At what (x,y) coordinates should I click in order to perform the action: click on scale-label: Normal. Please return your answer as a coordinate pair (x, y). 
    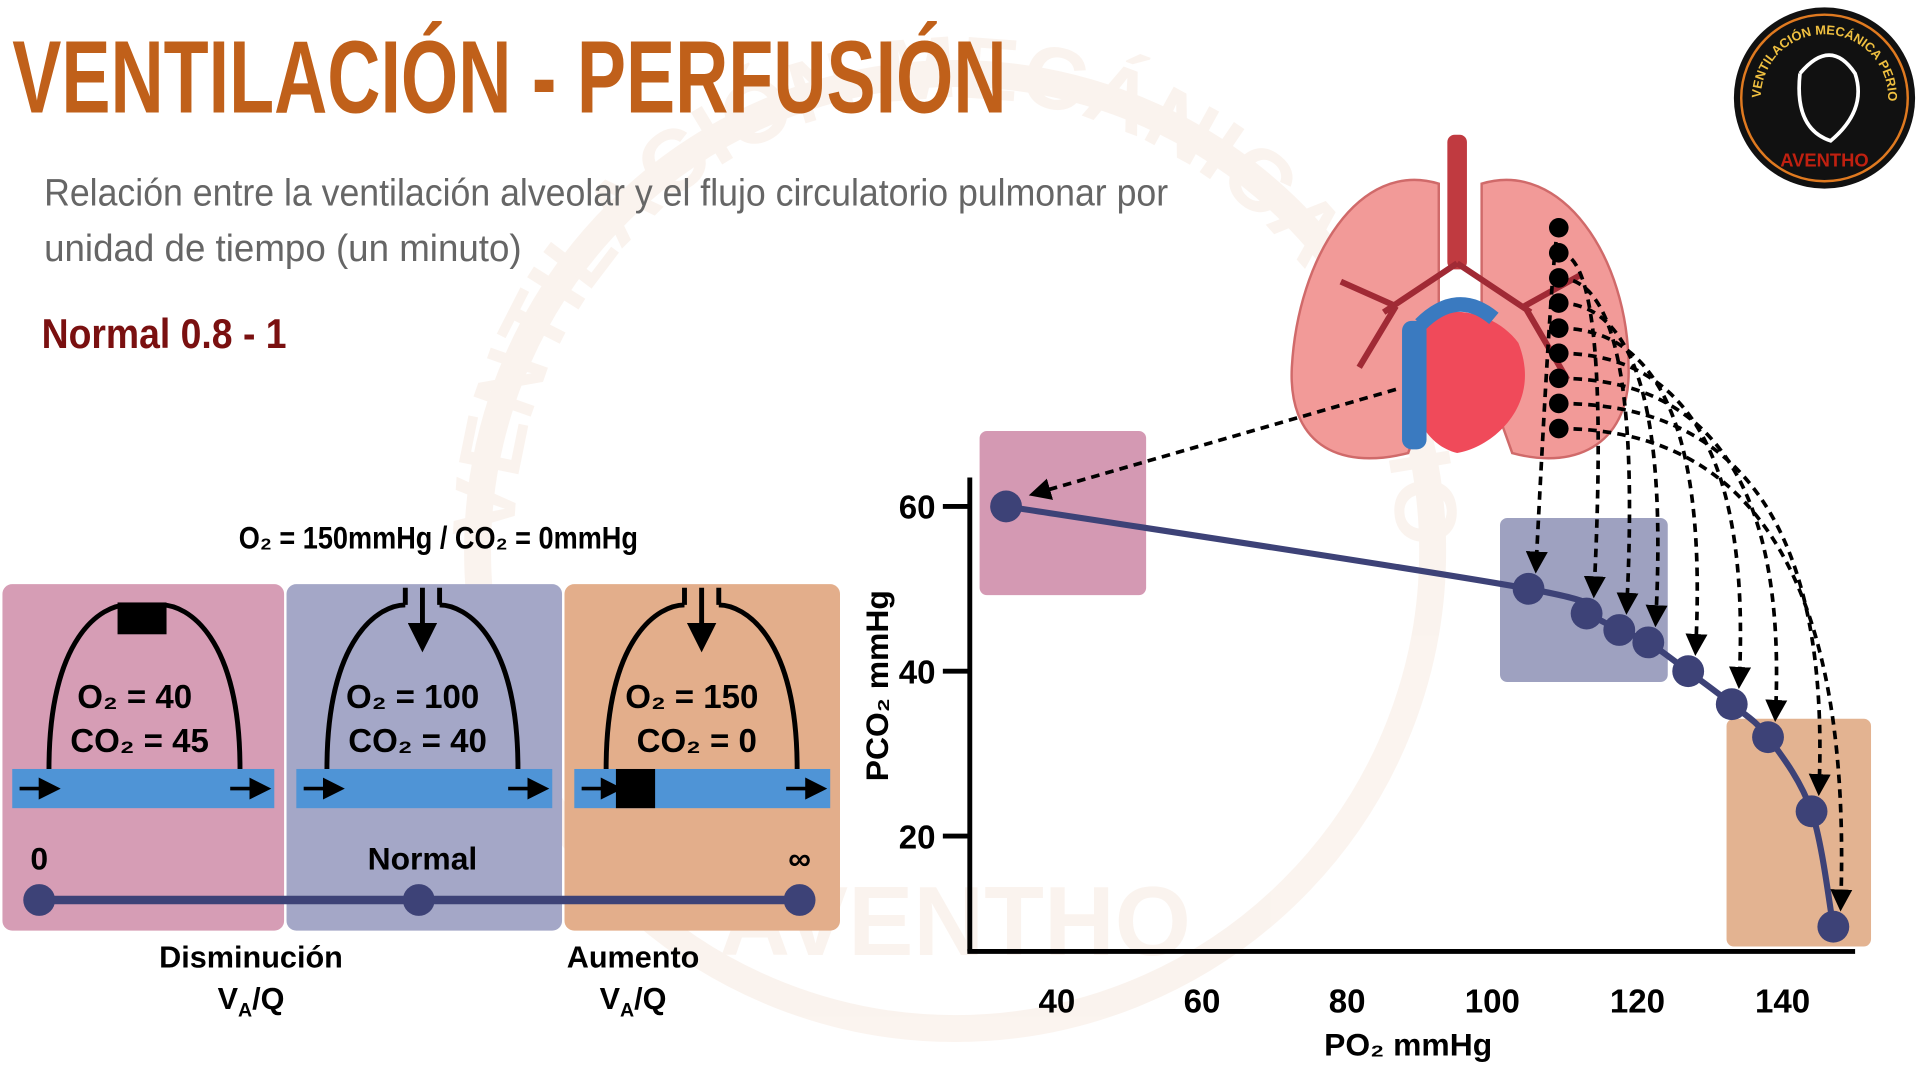
    Looking at the image, I should click on (423, 858).